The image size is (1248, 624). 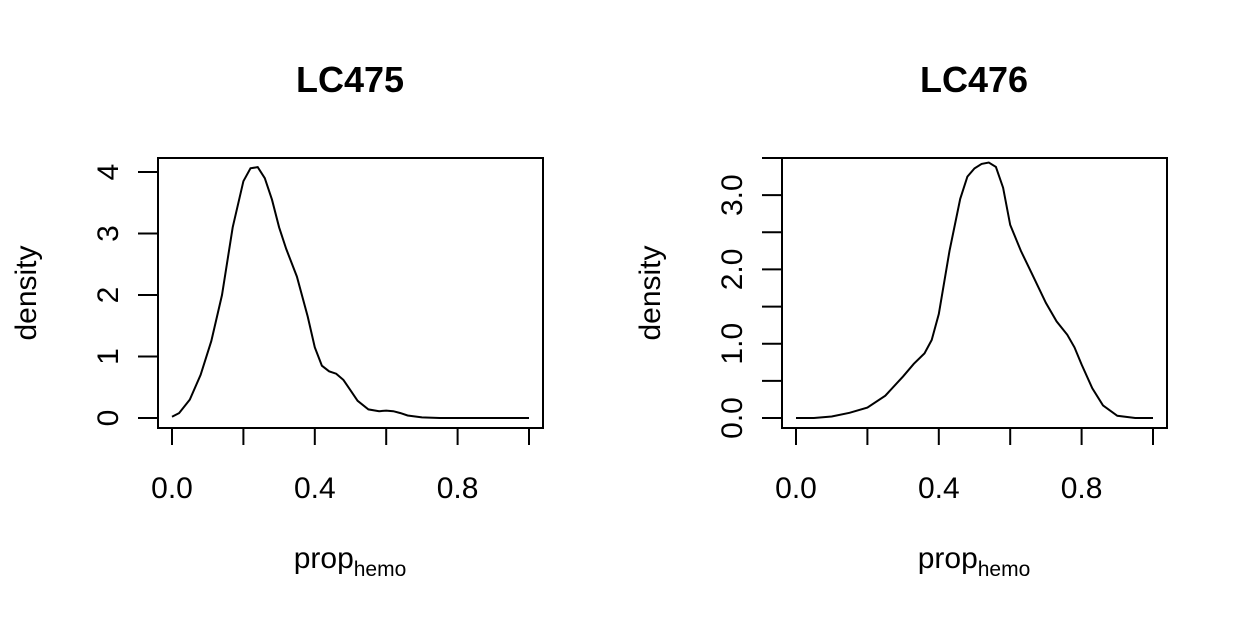 What do you see at coordinates (732, 344) in the screenshot?
I see `y-tick-label: 1.0` at bounding box center [732, 344].